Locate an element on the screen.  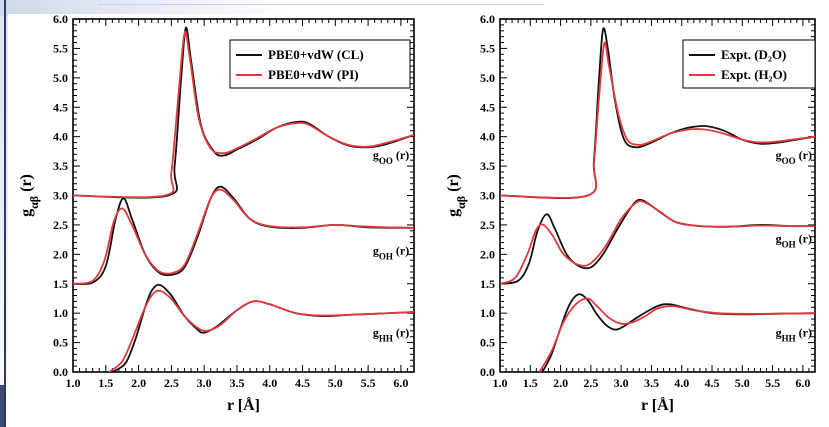
legend-label: Expt. (D₂O) is located at coordinates (753, 54).